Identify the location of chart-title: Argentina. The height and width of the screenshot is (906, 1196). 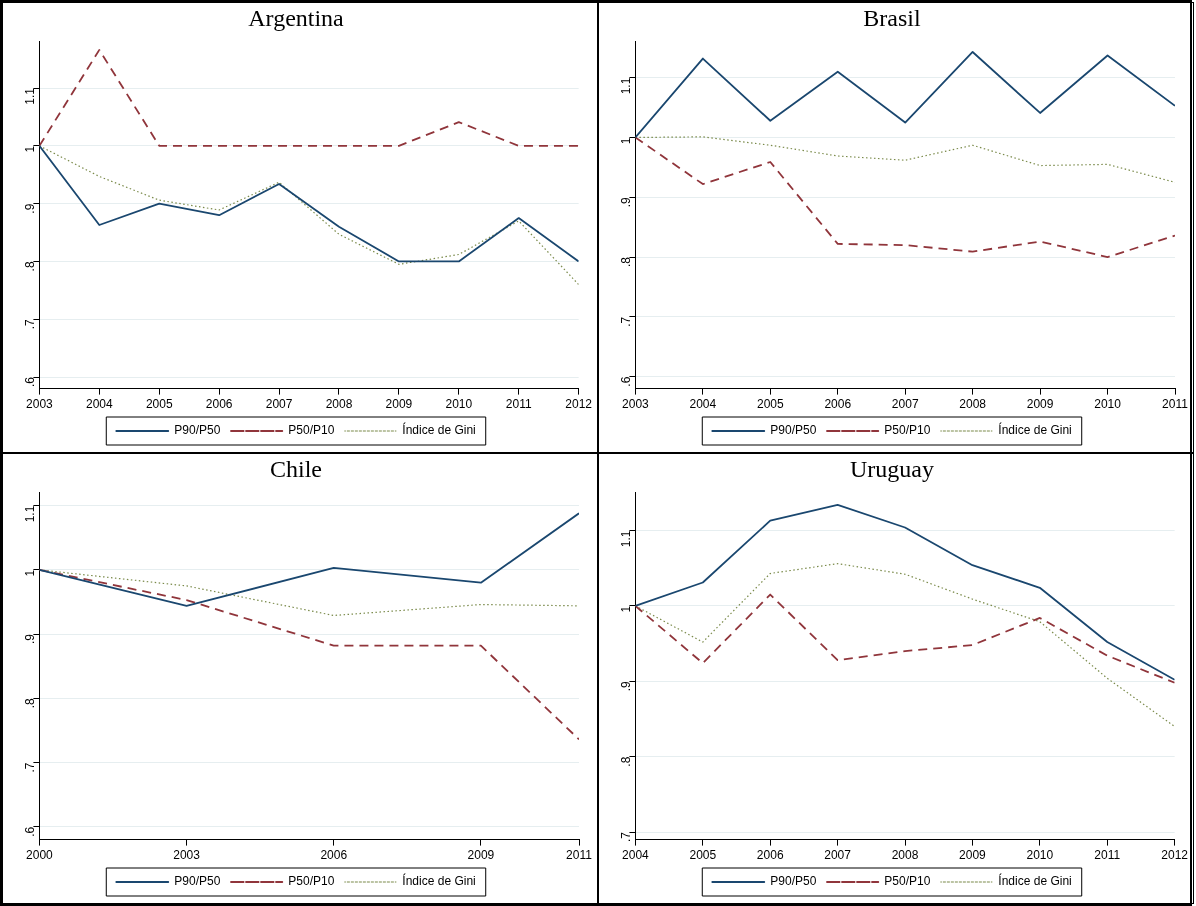
(296, 17).